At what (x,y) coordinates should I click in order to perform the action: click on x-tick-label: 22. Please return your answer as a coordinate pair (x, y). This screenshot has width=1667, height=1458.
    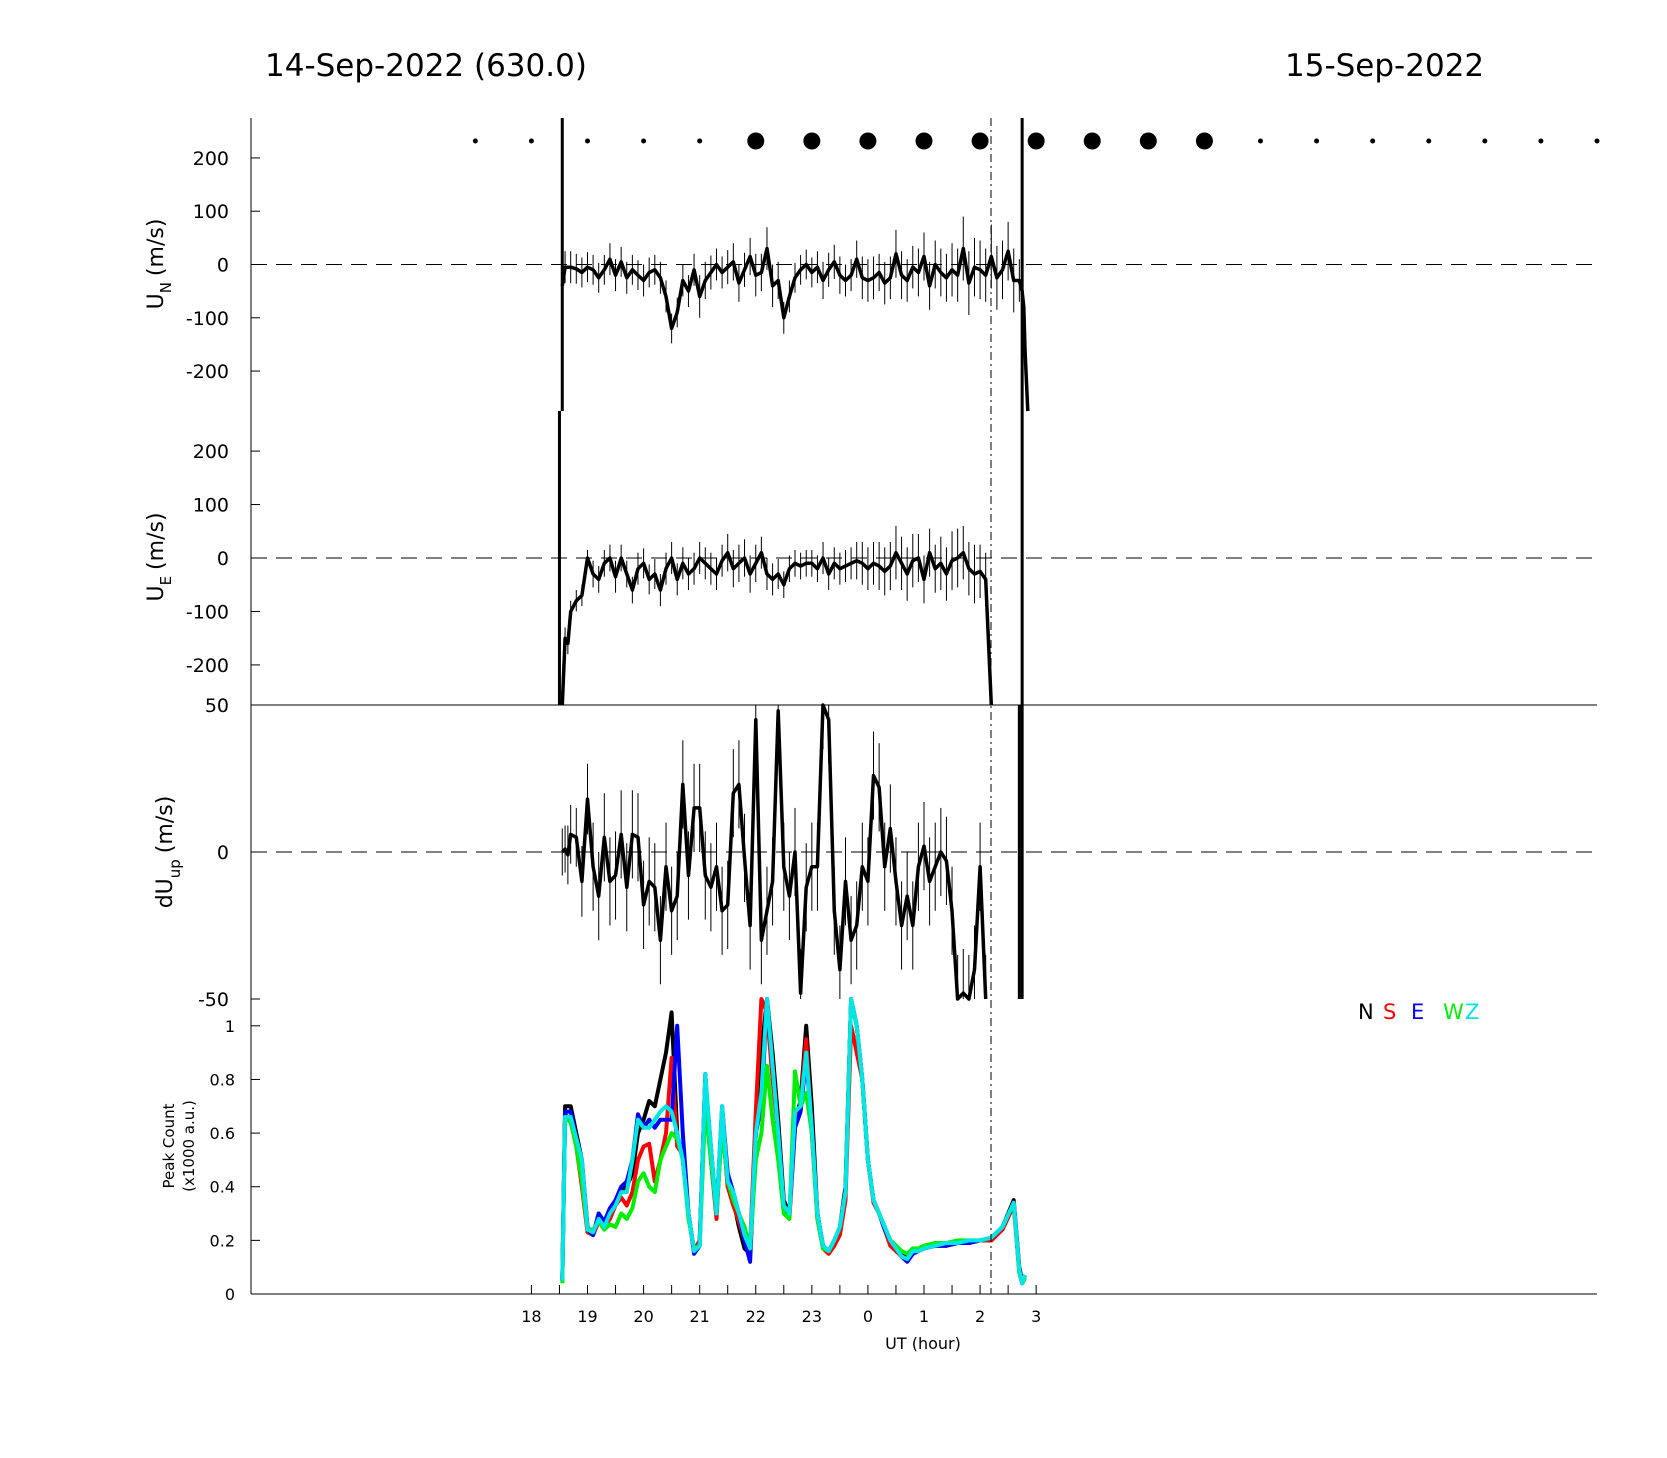
    Looking at the image, I should click on (756, 1316).